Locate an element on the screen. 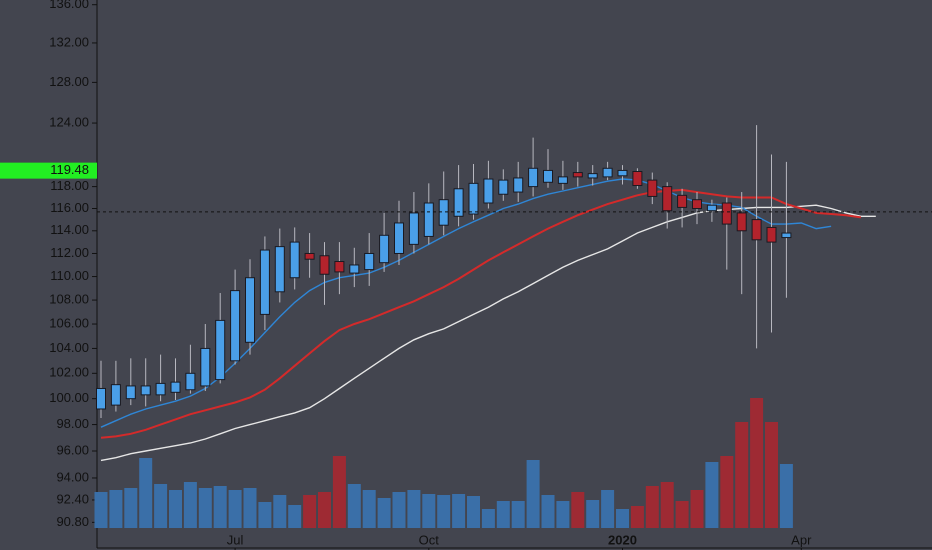 This screenshot has width=932, height=550. y-tick-label: 94.00 is located at coordinates (72, 476).